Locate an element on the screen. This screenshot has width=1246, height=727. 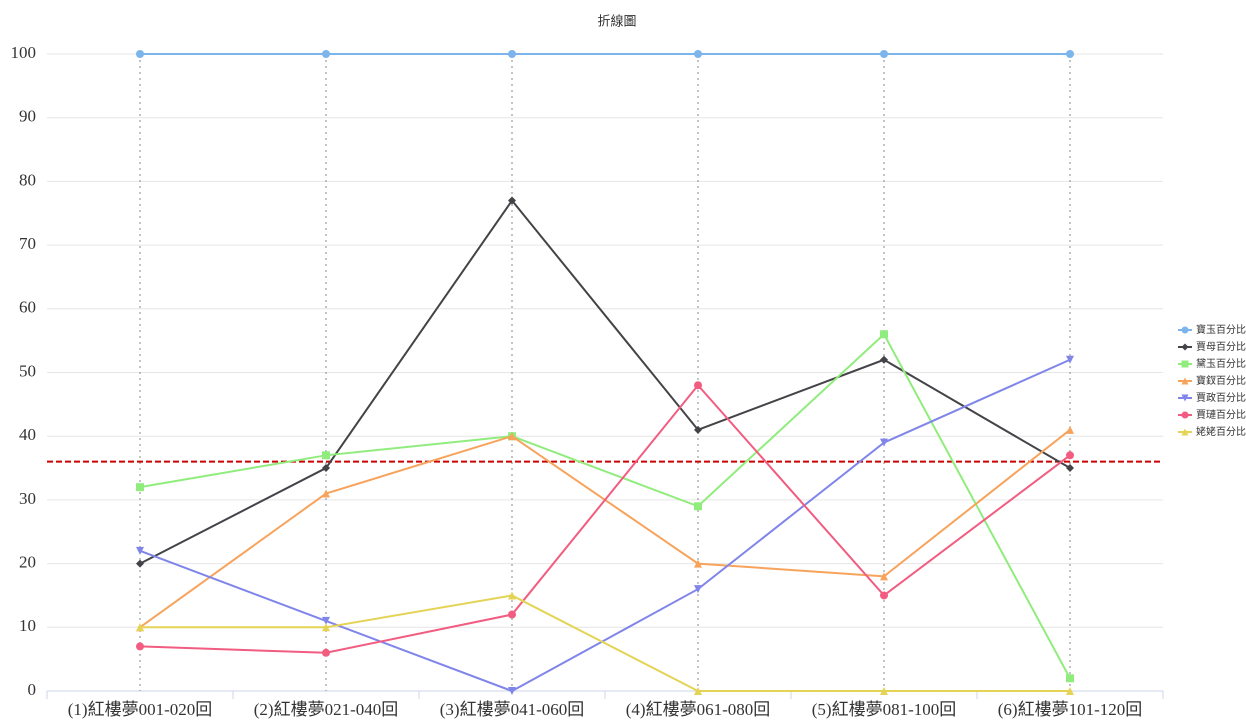
x-tick-label: (5)紅樓夢081-100回 is located at coordinates (884, 709).